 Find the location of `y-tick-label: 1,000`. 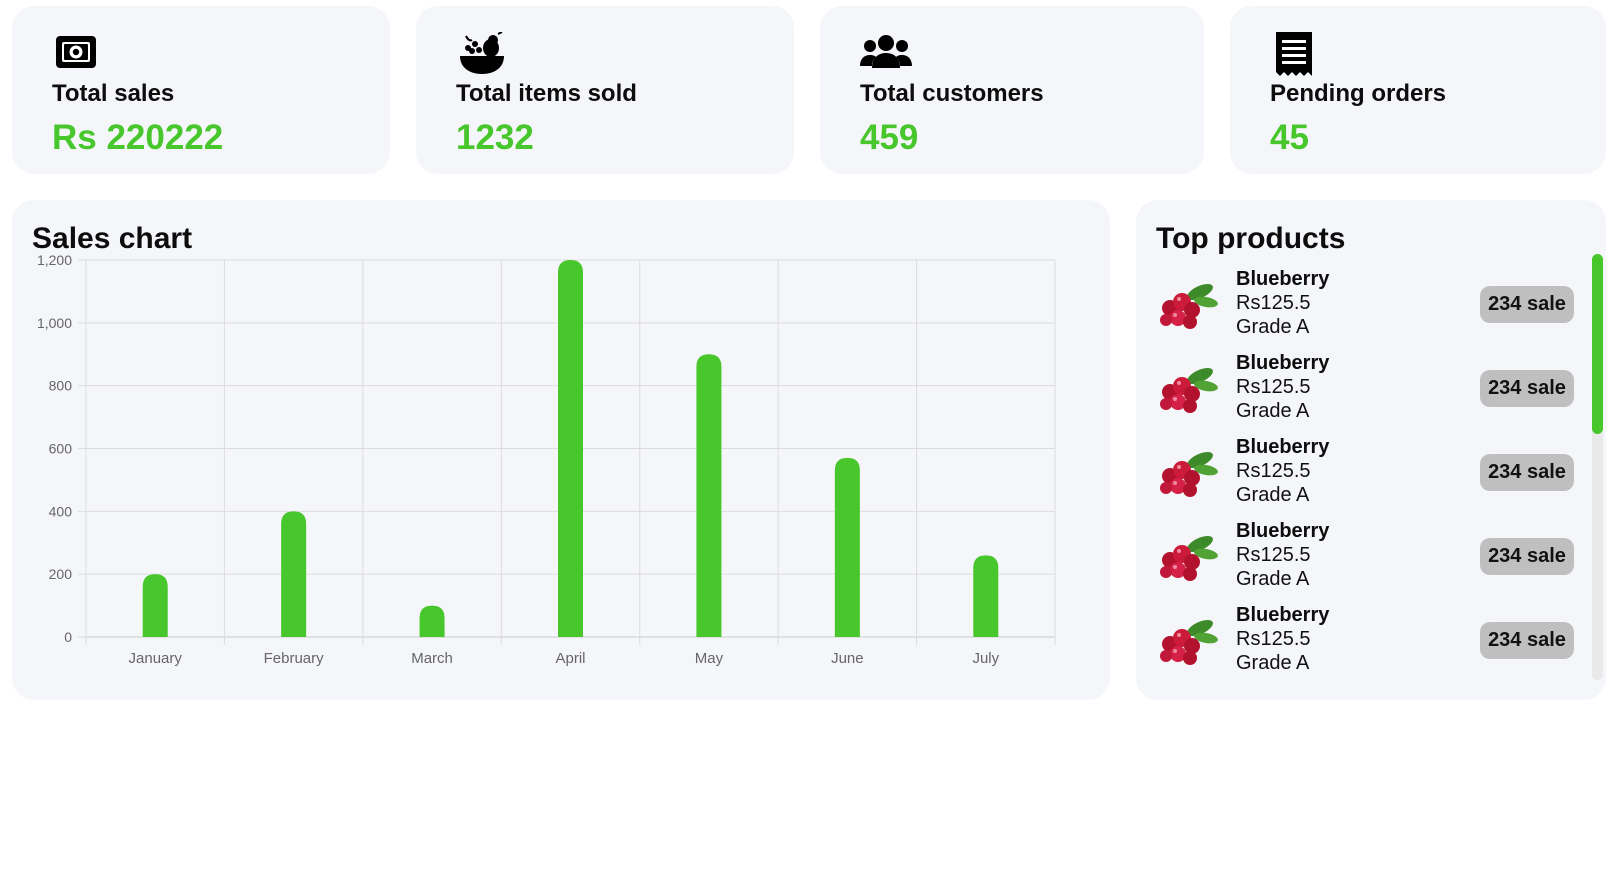

y-tick-label: 1,000 is located at coordinates (54, 323).